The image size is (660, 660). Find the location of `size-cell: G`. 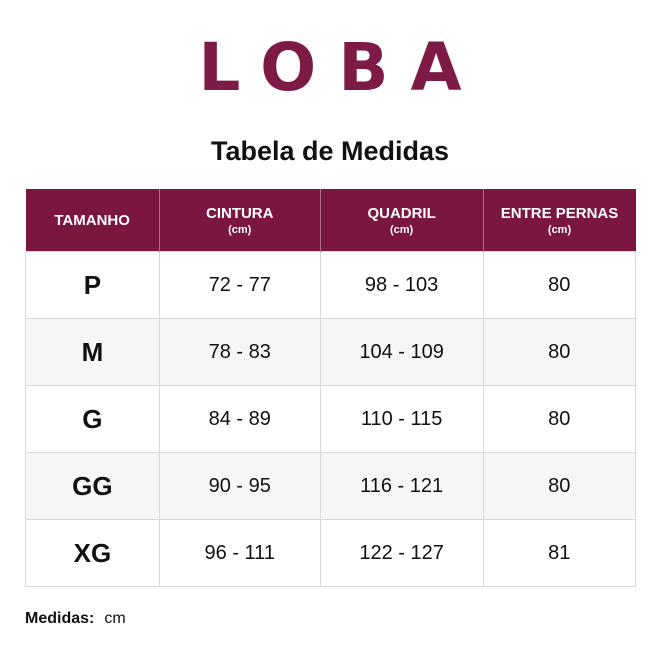

size-cell: G is located at coordinates (92, 419).